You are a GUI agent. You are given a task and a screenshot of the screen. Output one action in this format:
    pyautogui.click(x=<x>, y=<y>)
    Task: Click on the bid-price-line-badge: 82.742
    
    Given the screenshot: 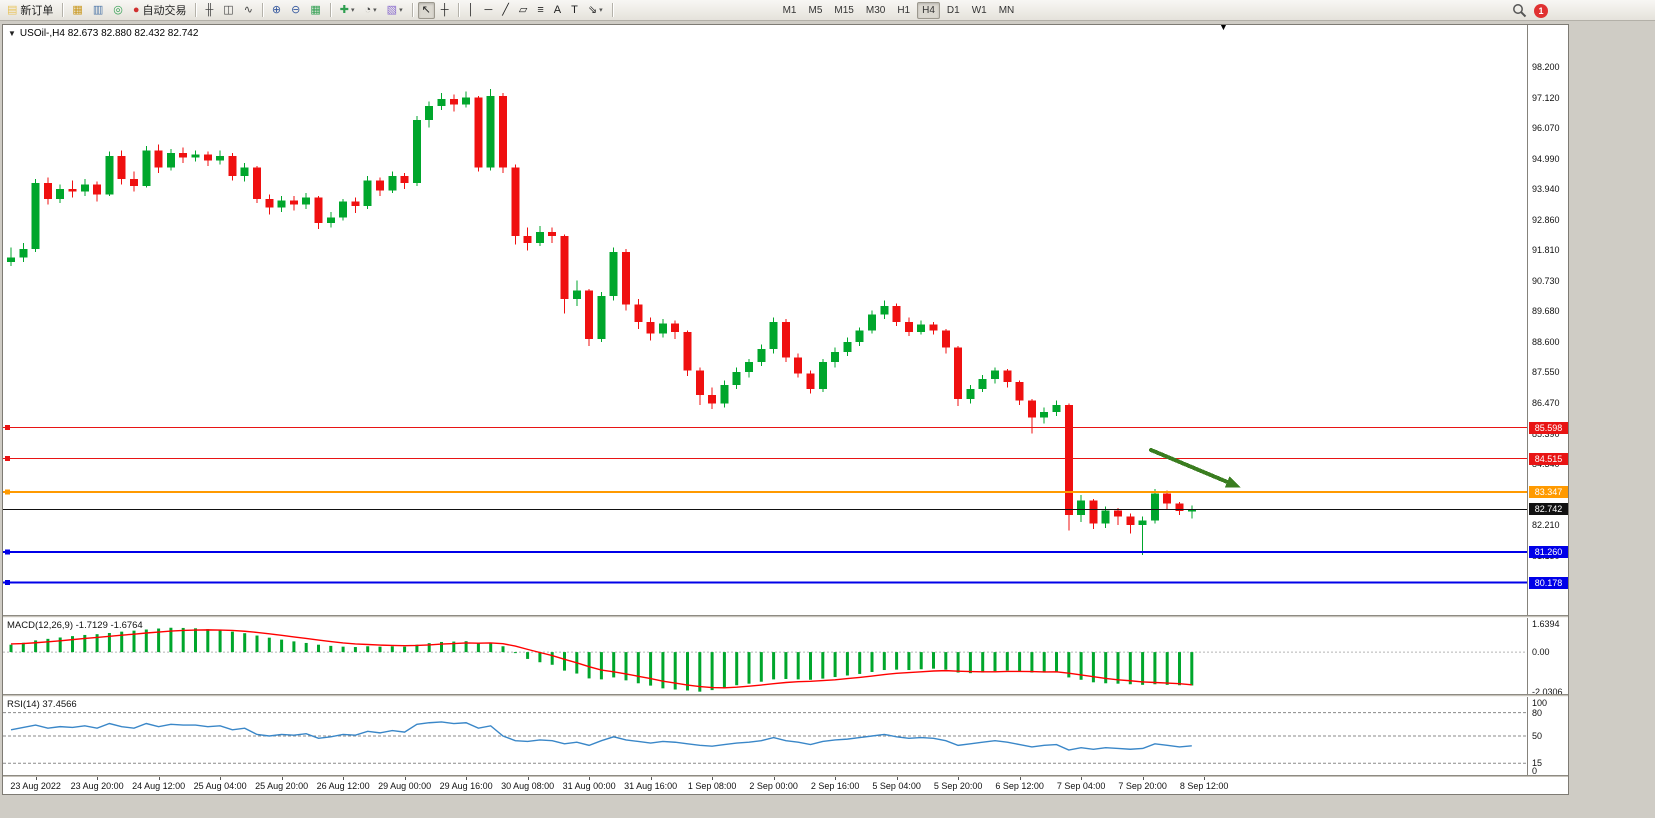 What is the action you would take?
    pyautogui.click(x=1548, y=509)
    